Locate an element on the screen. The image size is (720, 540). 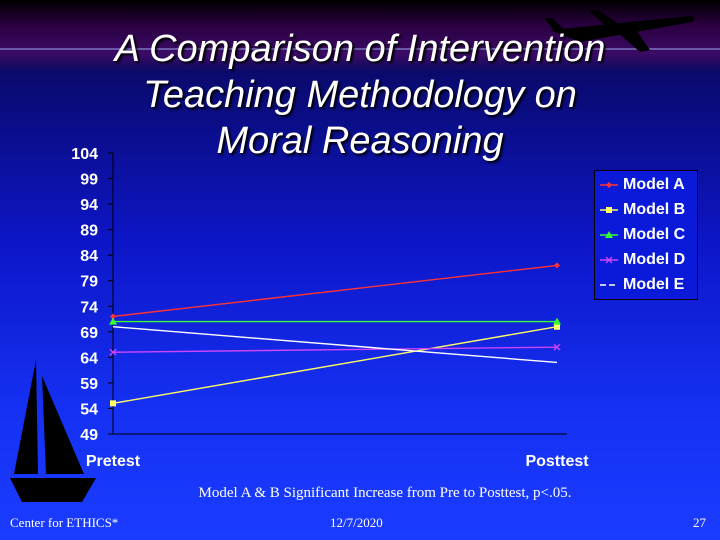
y-tick-label: 89 is located at coordinates (89, 231).